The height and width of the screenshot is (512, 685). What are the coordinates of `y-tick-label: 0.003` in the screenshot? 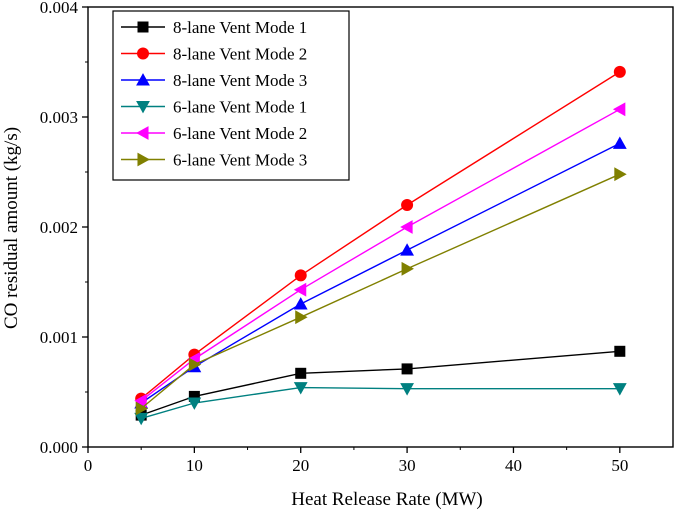 It's located at (59, 117).